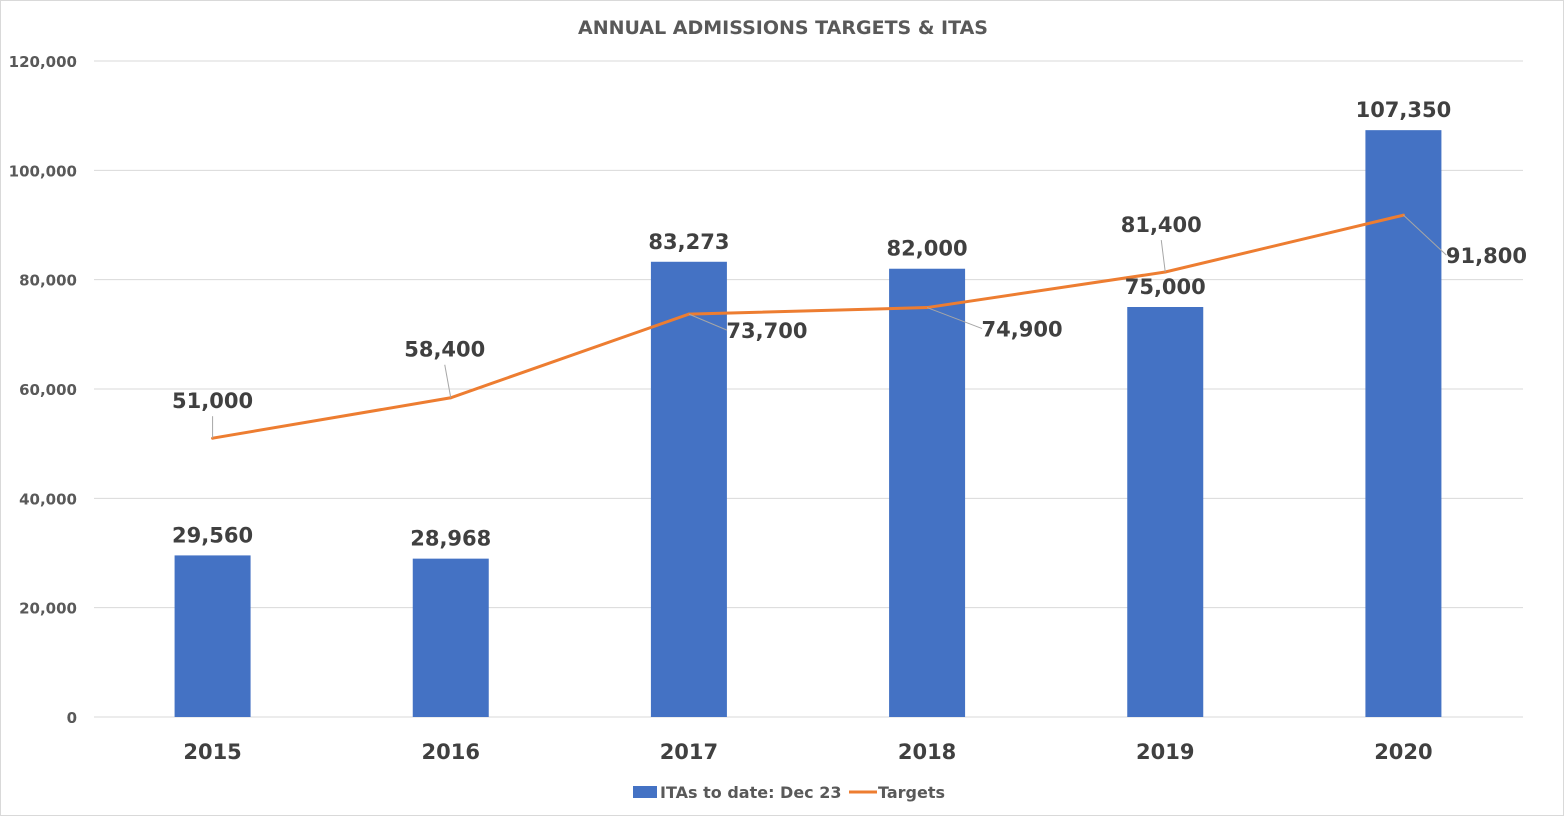  Describe the element at coordinates (212, 535) in the screenshot. I see `bar-data-label: 29,560` at that location.